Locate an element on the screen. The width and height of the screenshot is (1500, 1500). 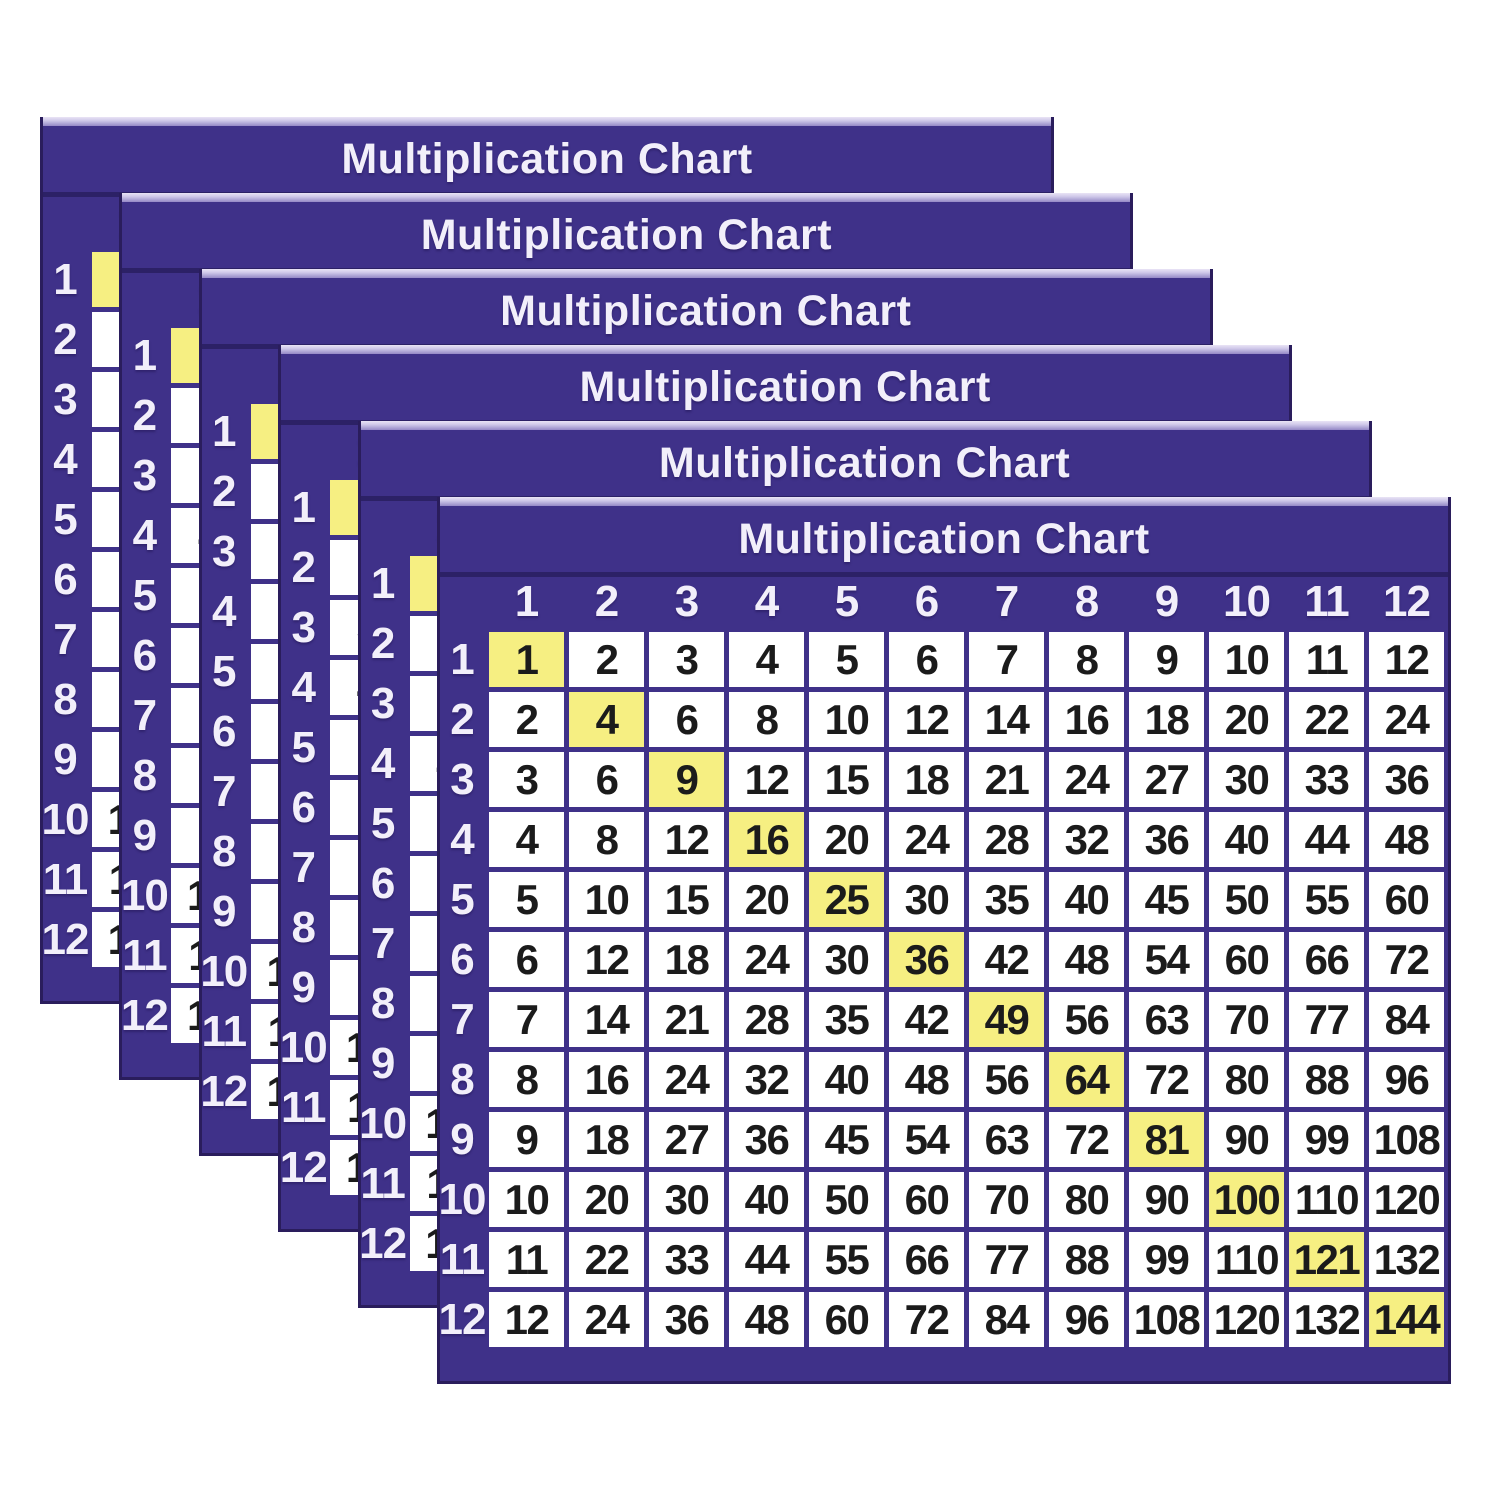
product-cell: 55 is located at coordinates (1326, 899).